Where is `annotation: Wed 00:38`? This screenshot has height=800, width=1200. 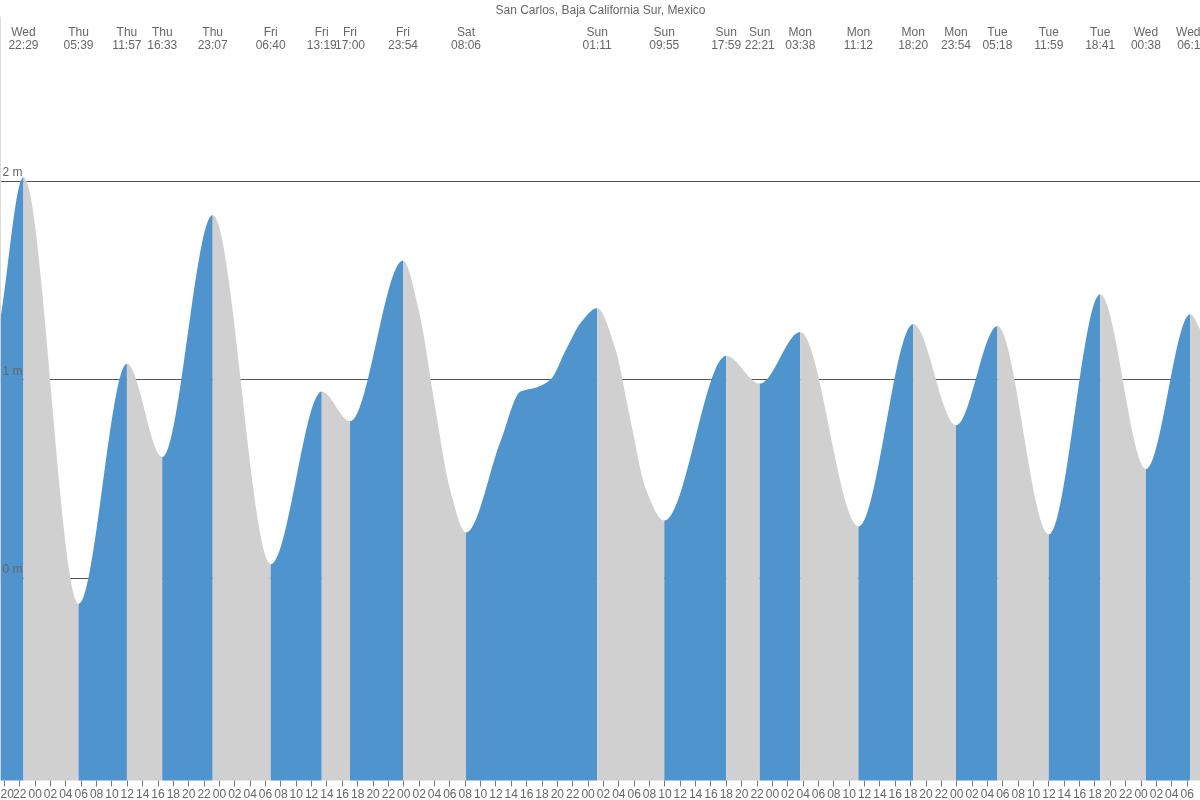
annotation: Wed 00:38 is located at coordinates (1146, 38).